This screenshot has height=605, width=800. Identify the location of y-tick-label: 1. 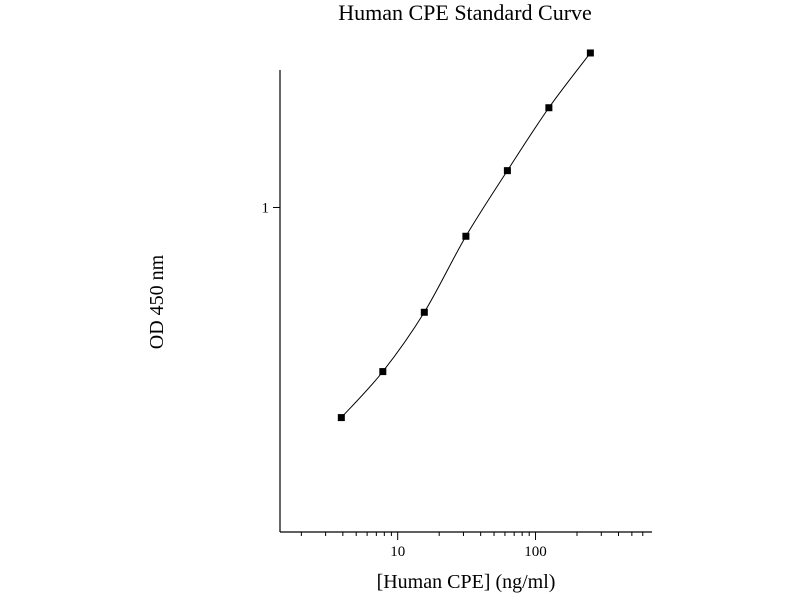
(266, 208).